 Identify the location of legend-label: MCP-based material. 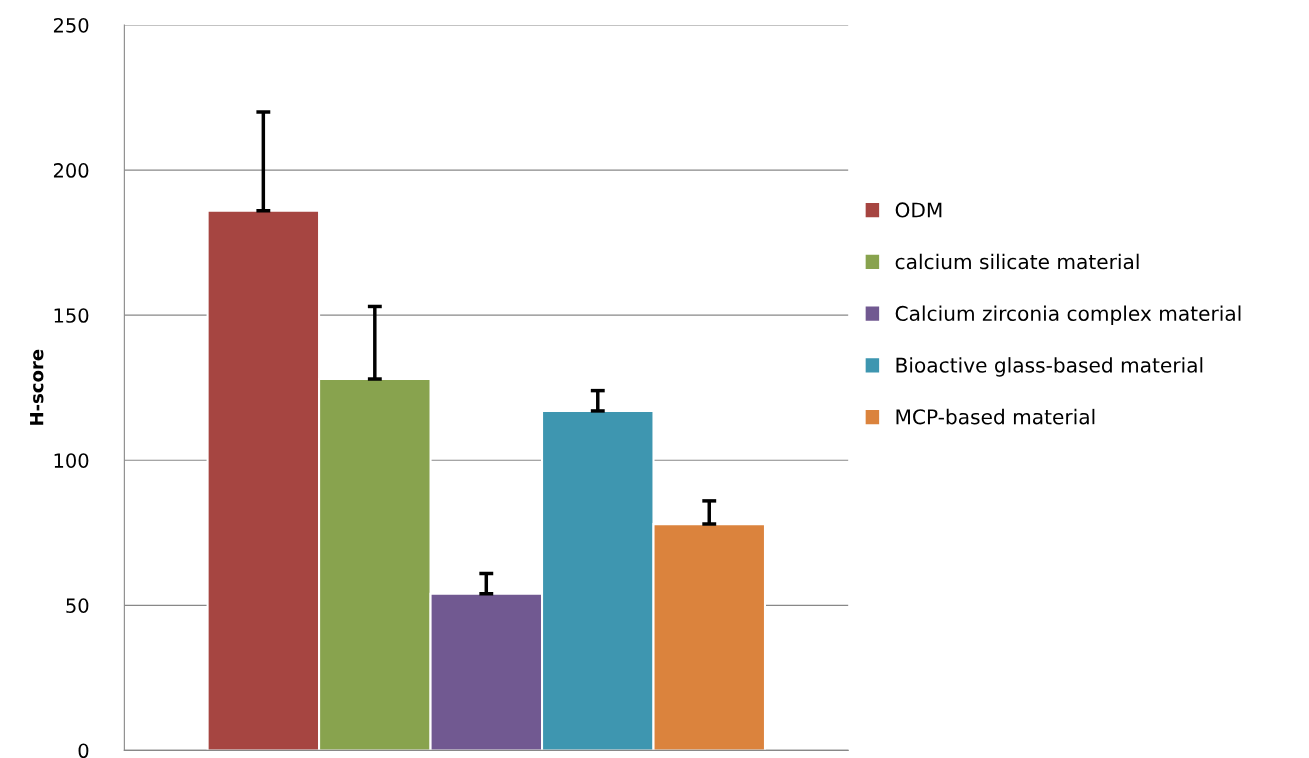
(995, 416).